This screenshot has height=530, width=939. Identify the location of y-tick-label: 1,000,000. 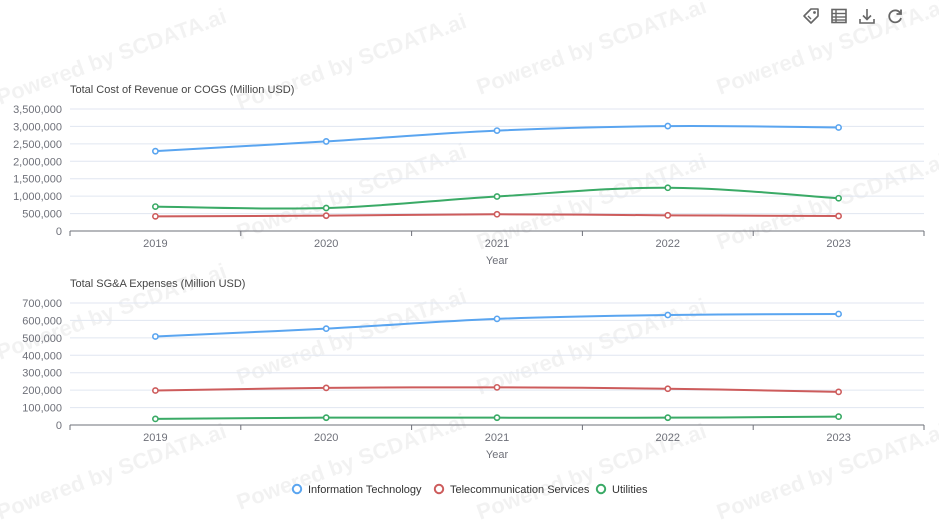
(37, 197).